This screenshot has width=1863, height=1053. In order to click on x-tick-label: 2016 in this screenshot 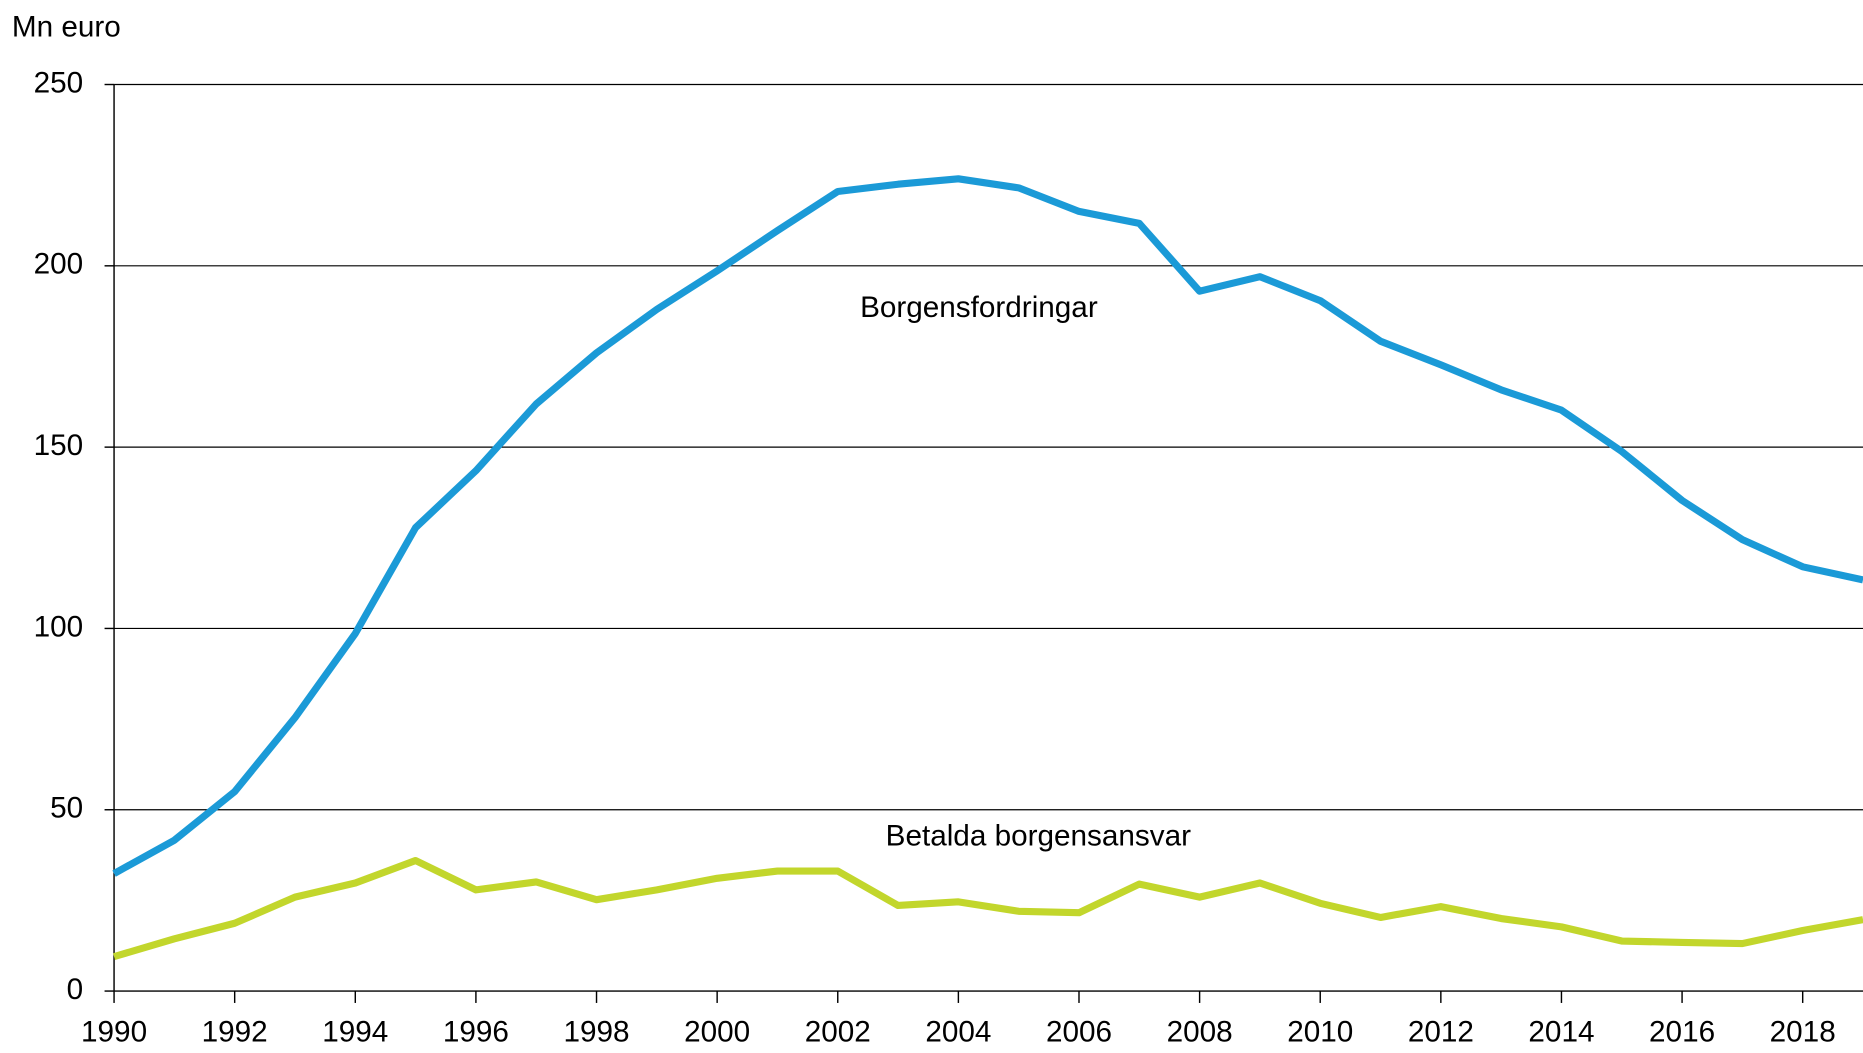, I will do `click(1682, 1032)`.